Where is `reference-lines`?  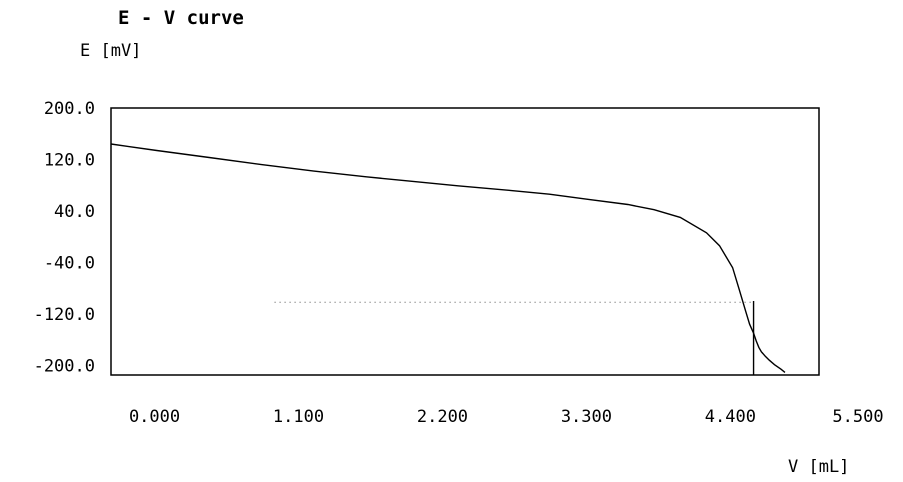
reference-lines is located at coordinates (514, 338).